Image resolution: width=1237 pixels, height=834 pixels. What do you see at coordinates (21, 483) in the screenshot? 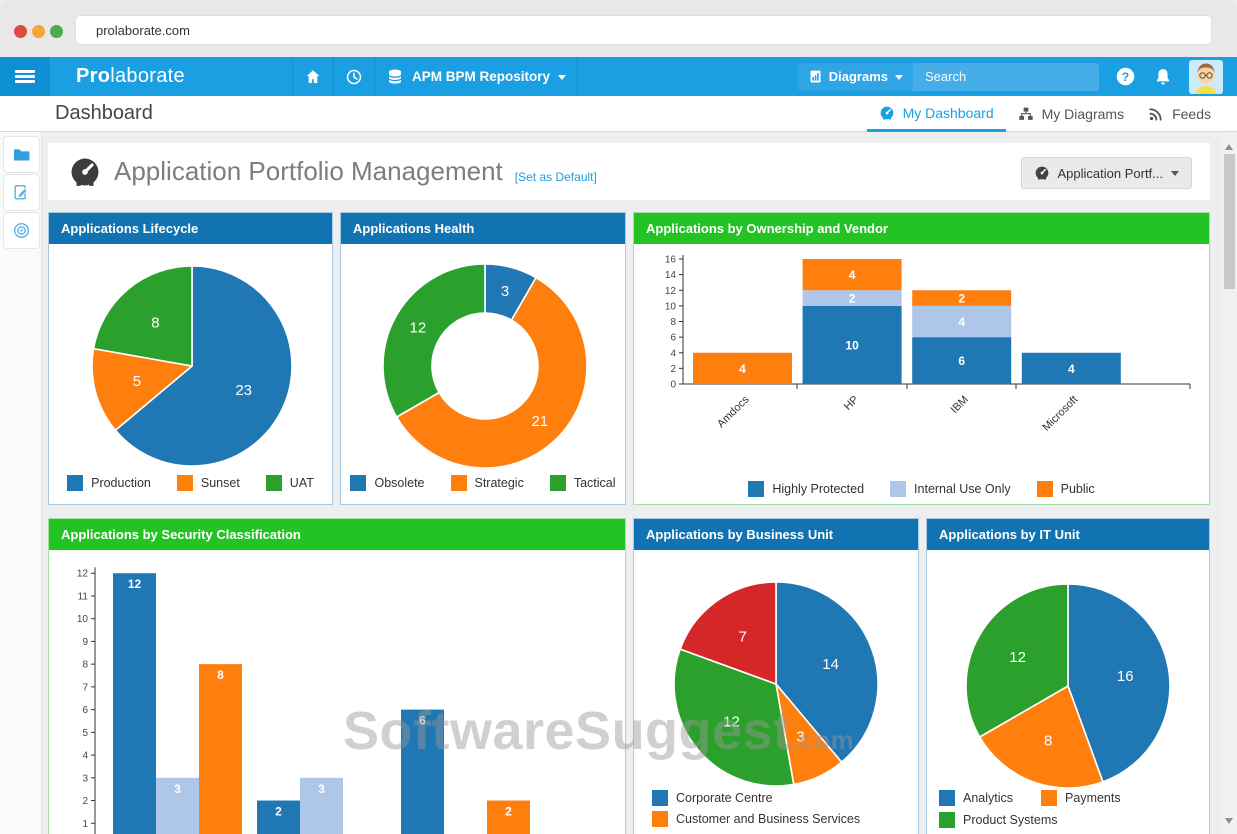
I see `left-sidebar` at bounding box center [21, 483].